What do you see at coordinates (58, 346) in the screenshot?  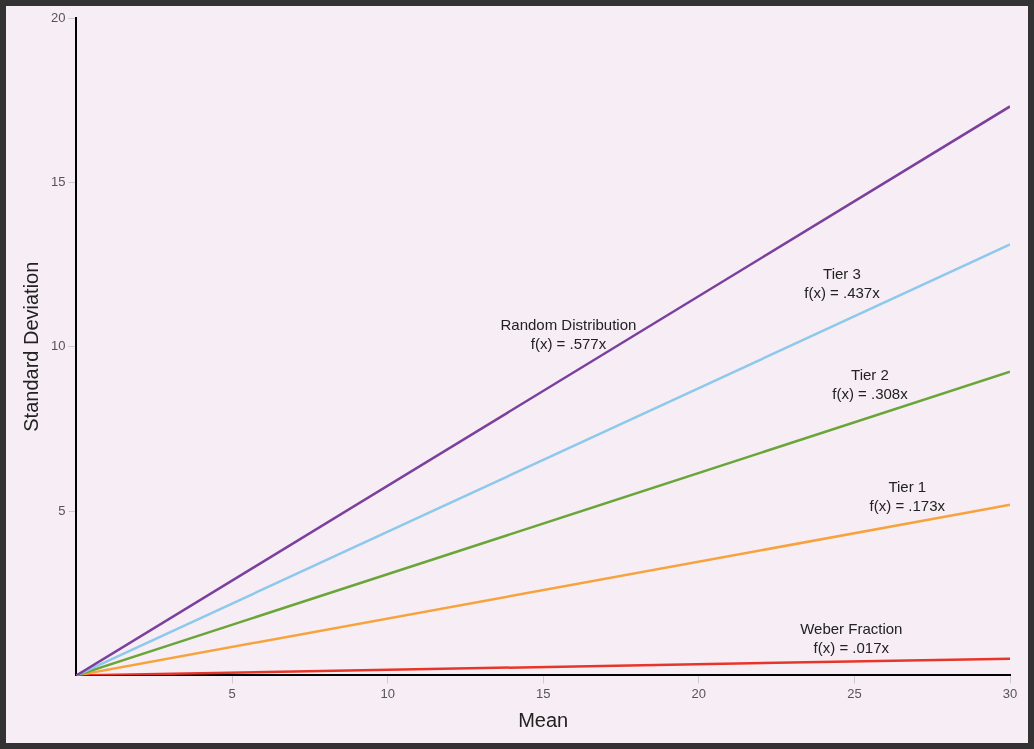 I see `y-tick-label: 10` at bounding box center [58, 346].